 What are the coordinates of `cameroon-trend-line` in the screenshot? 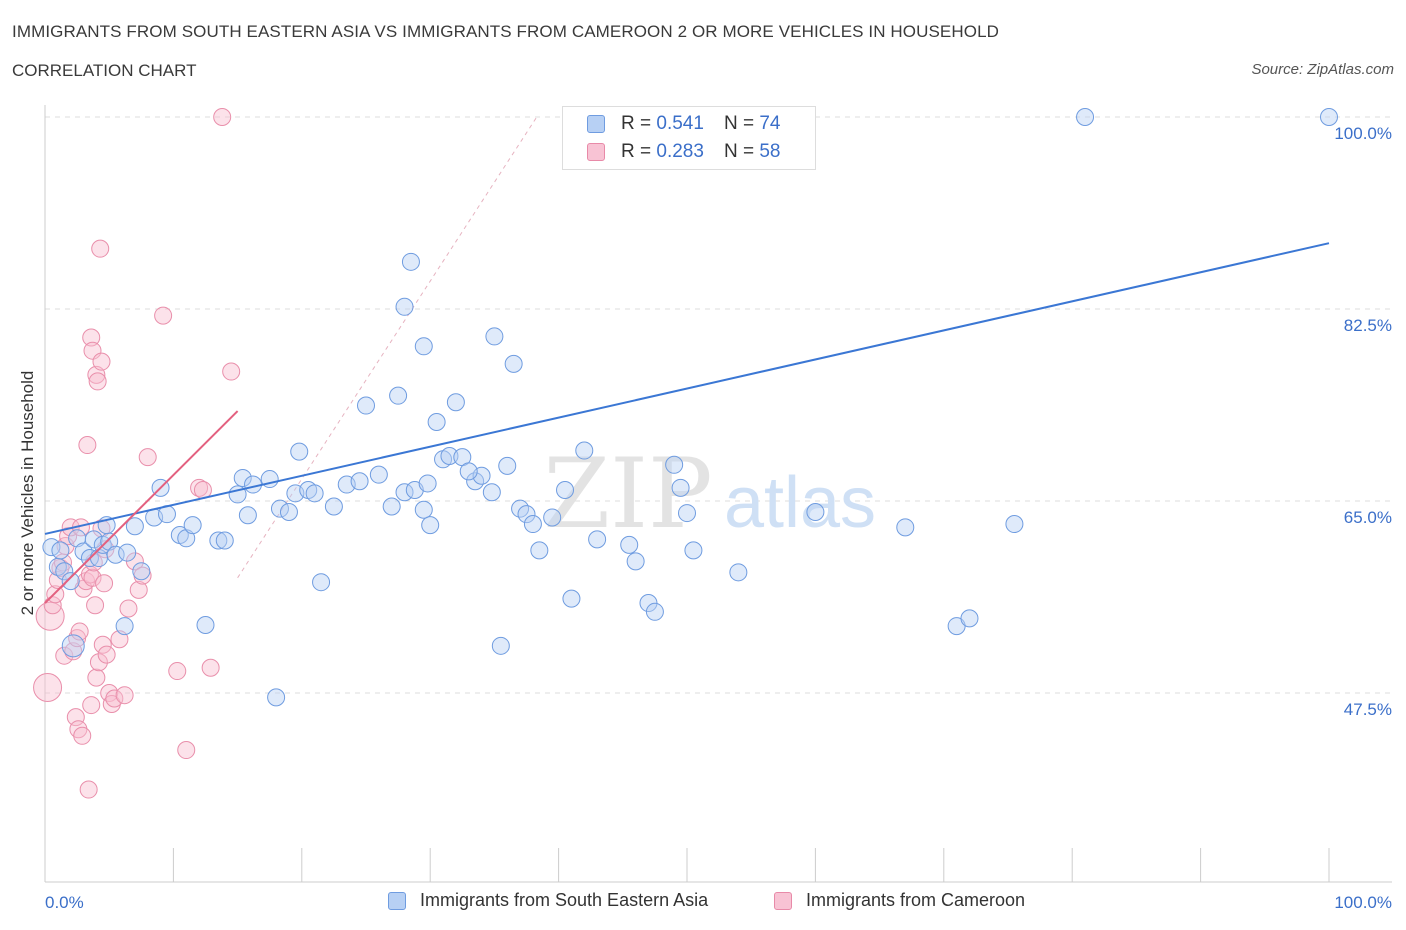 It's located at (141, 507).